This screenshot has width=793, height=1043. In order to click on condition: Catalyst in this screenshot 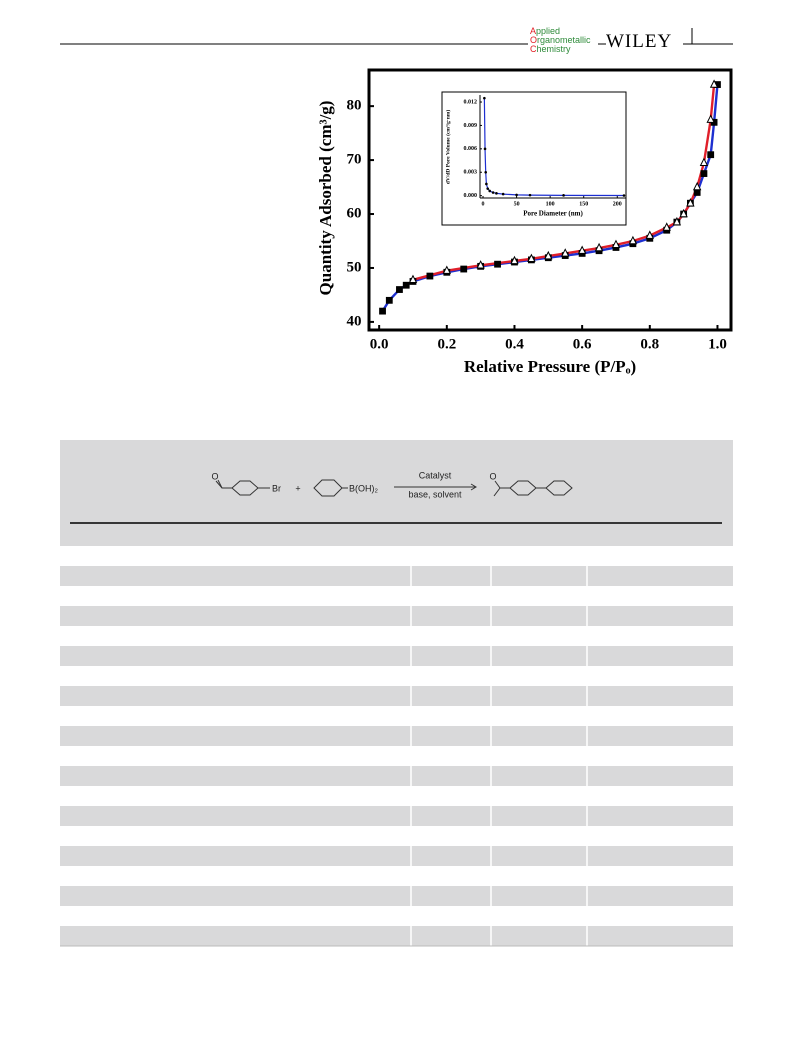, I will do `click(435, 475)`.